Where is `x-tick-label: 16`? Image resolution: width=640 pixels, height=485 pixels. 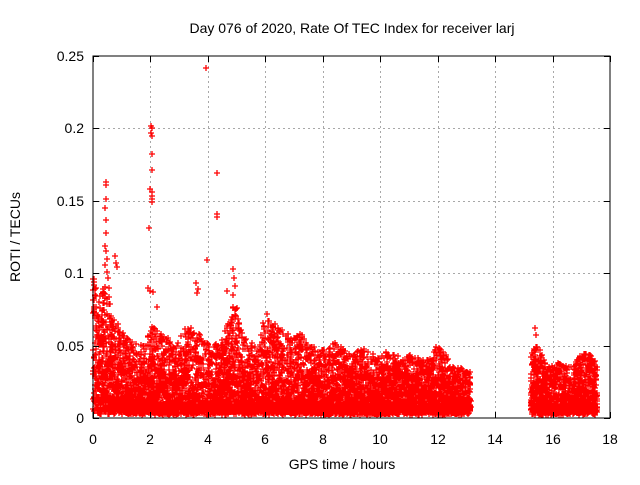
x-tick-label: 16 is located at coordinates (553, 439).